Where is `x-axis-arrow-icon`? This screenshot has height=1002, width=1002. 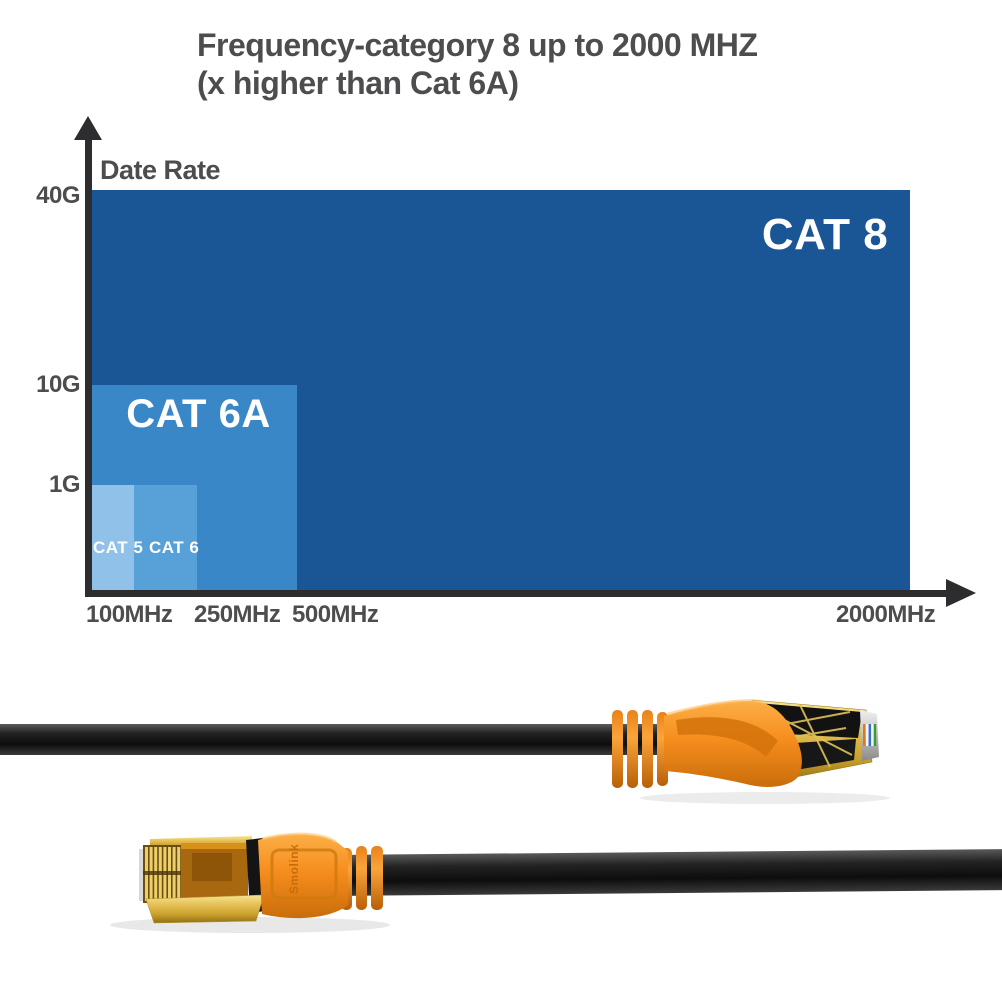
x-axis-arrow-icon is located at coordinates (961, 593).